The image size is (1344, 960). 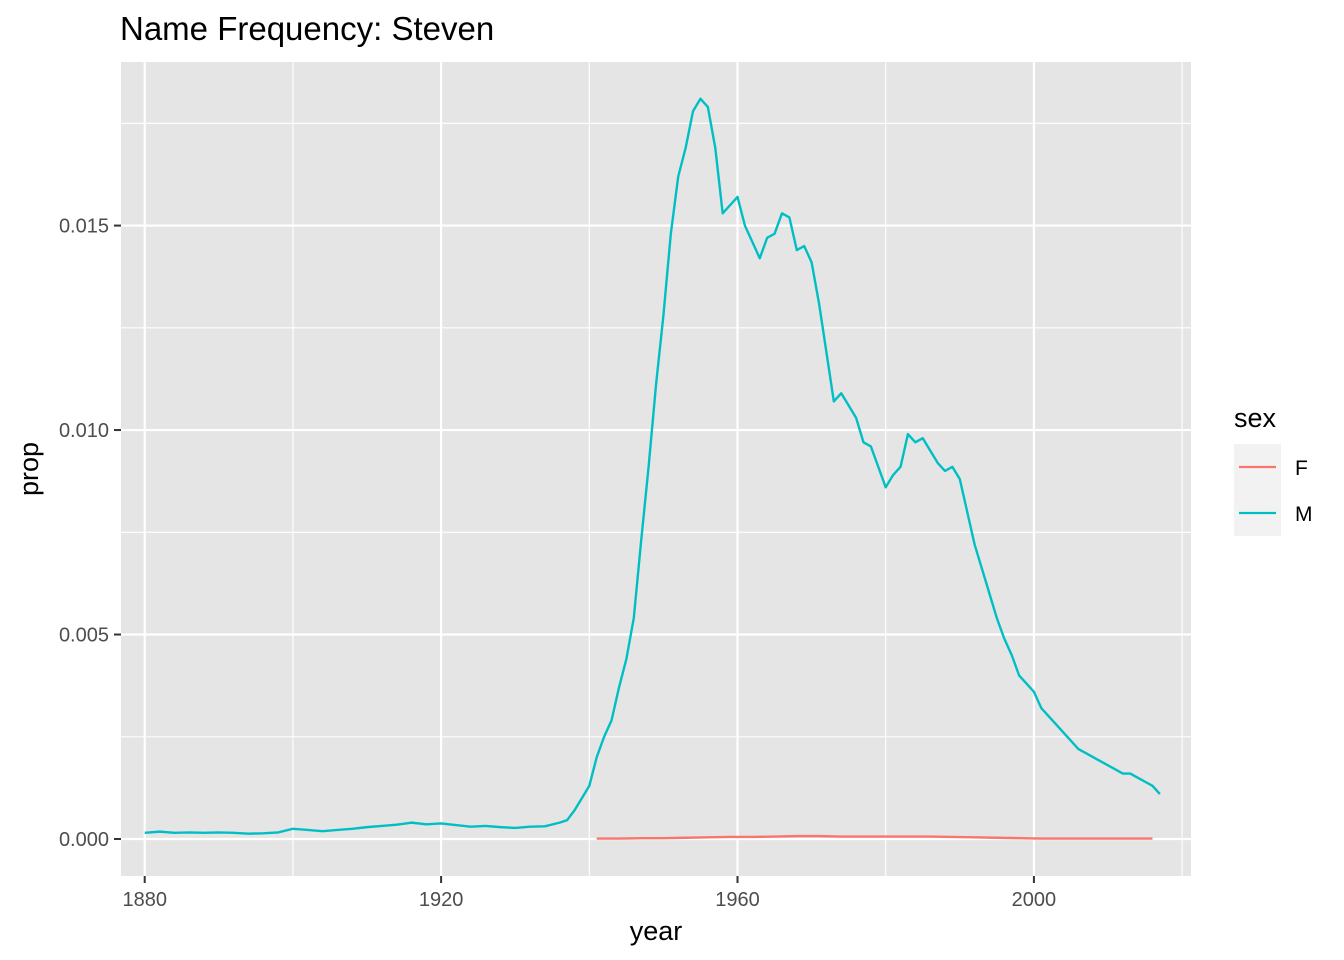 I want to click on x-tick-label-1880: 1880, so click(x=144, y=900).